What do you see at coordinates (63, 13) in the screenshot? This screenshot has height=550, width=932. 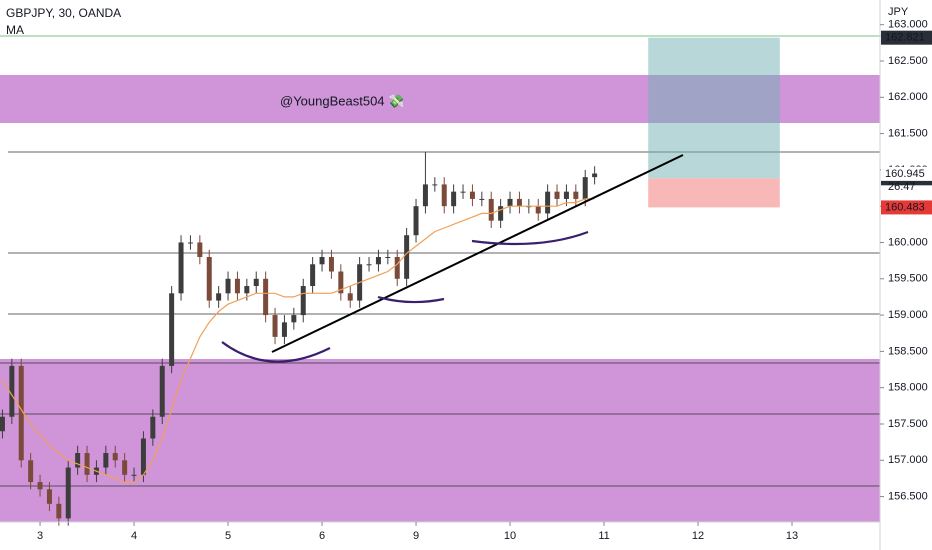 I see `chart-title: GBPJPY, 30, OANDA` at bounding box center [63, 13].